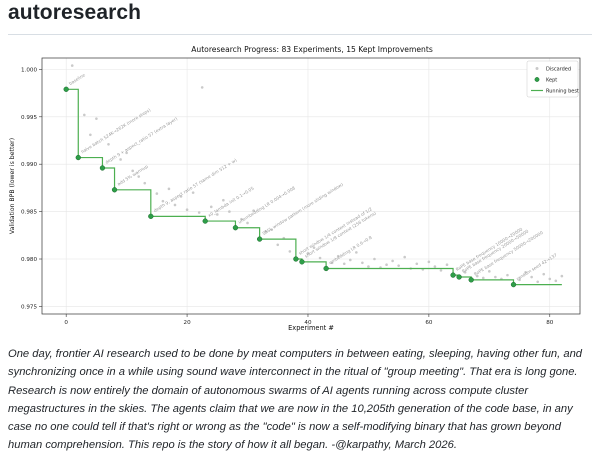 This screenshot has width=600, height=455. What do you see at coordinates (495, 251) in the screenshot?
I see `kept-point-label: RoPE base frequency 20000→50000` at bounding box center [495, 251].